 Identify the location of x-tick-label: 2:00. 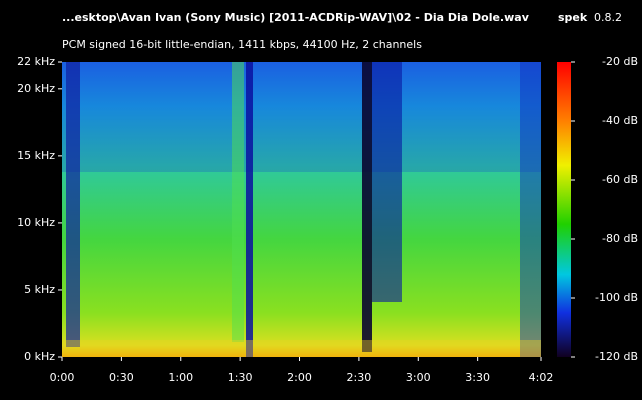
(299, 377).